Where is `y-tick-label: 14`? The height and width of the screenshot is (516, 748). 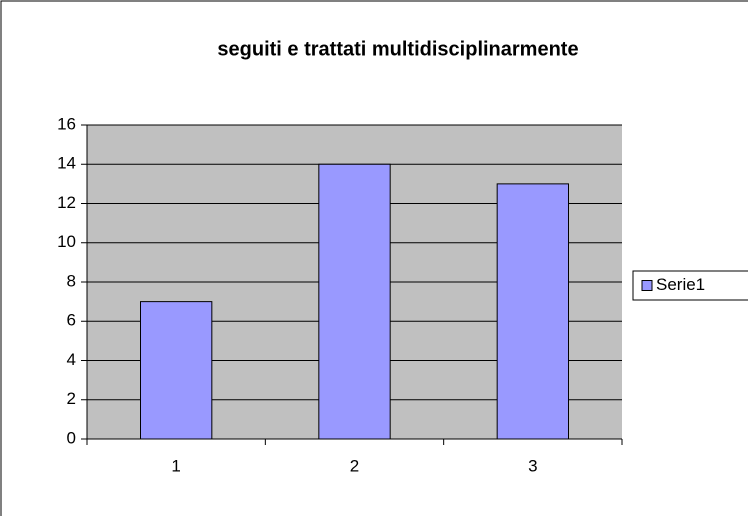 y-tick-label: 14 is located at coordinates (66, 163).